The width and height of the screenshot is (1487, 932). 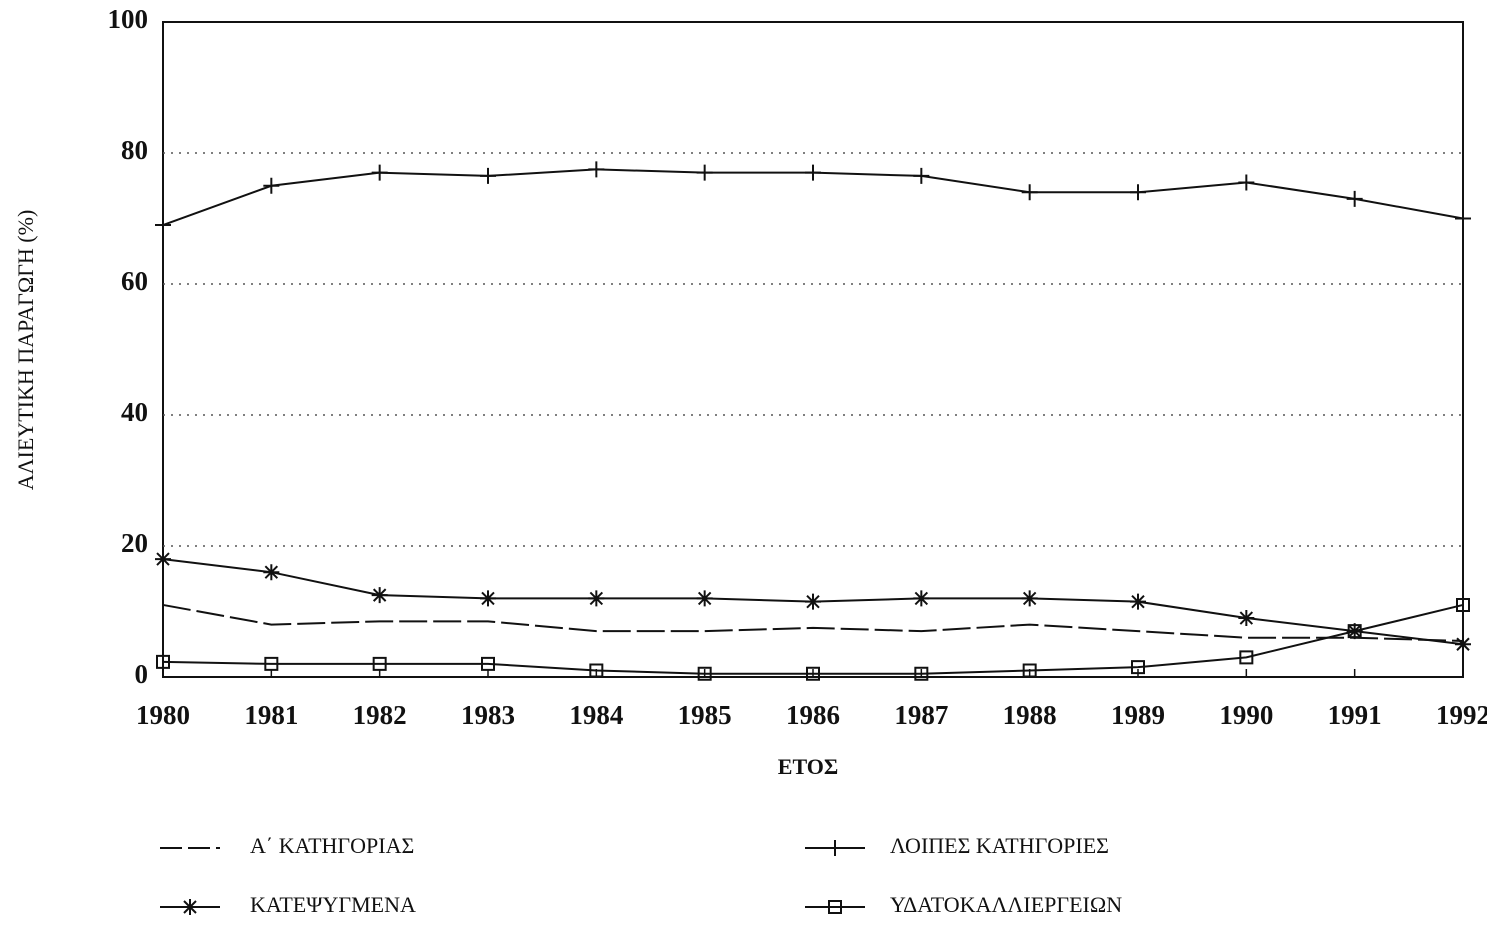 I want to click on x-tick-label: 1982, so click(x=380, y=715).